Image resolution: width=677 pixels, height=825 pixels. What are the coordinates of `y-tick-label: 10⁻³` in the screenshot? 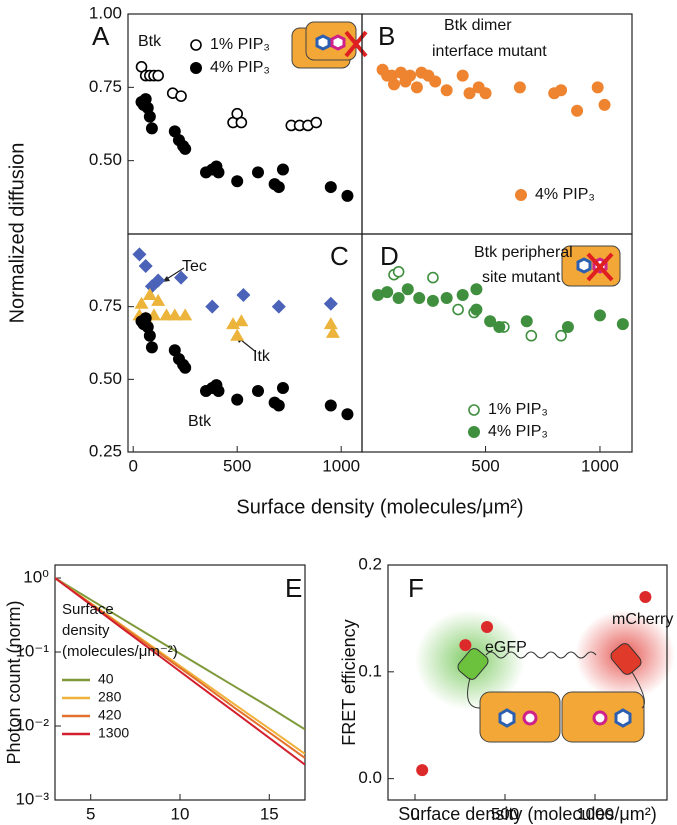 It's located at (32, 798).